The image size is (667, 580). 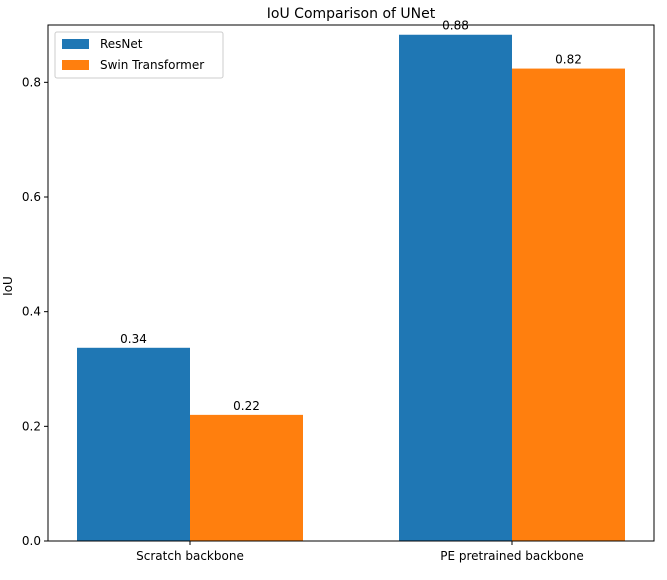 I want to click on y-tick-label: 0.4, so click(x=31, y=312).